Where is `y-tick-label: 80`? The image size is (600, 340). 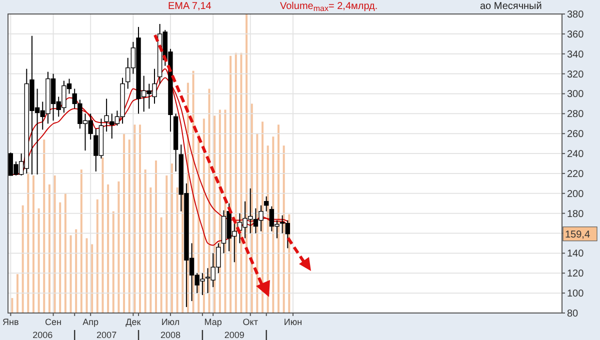 y-tick-label: 80 is located at coordinates (573, 314).